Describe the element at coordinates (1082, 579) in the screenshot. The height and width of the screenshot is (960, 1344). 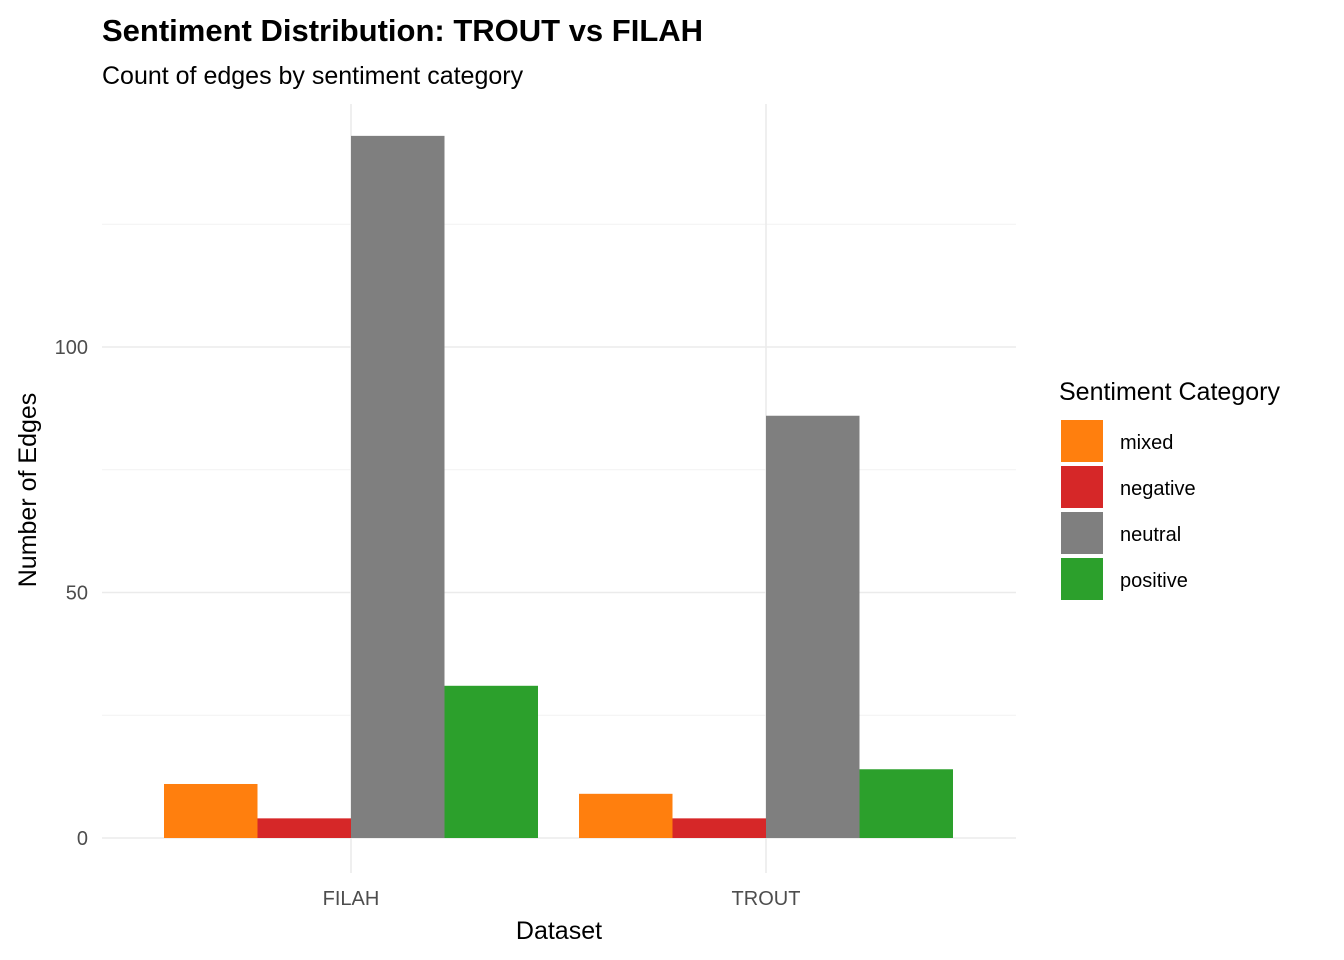
I see `legend-swatch-positive` at that location.